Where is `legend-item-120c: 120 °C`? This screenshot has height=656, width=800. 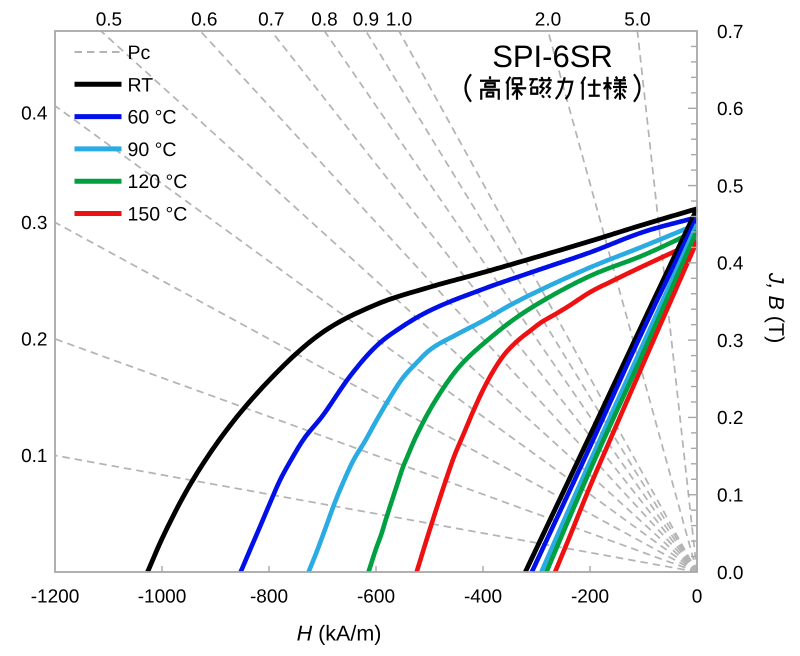 legend-item-120c: 120 °C is located at coordinates (131, 182).